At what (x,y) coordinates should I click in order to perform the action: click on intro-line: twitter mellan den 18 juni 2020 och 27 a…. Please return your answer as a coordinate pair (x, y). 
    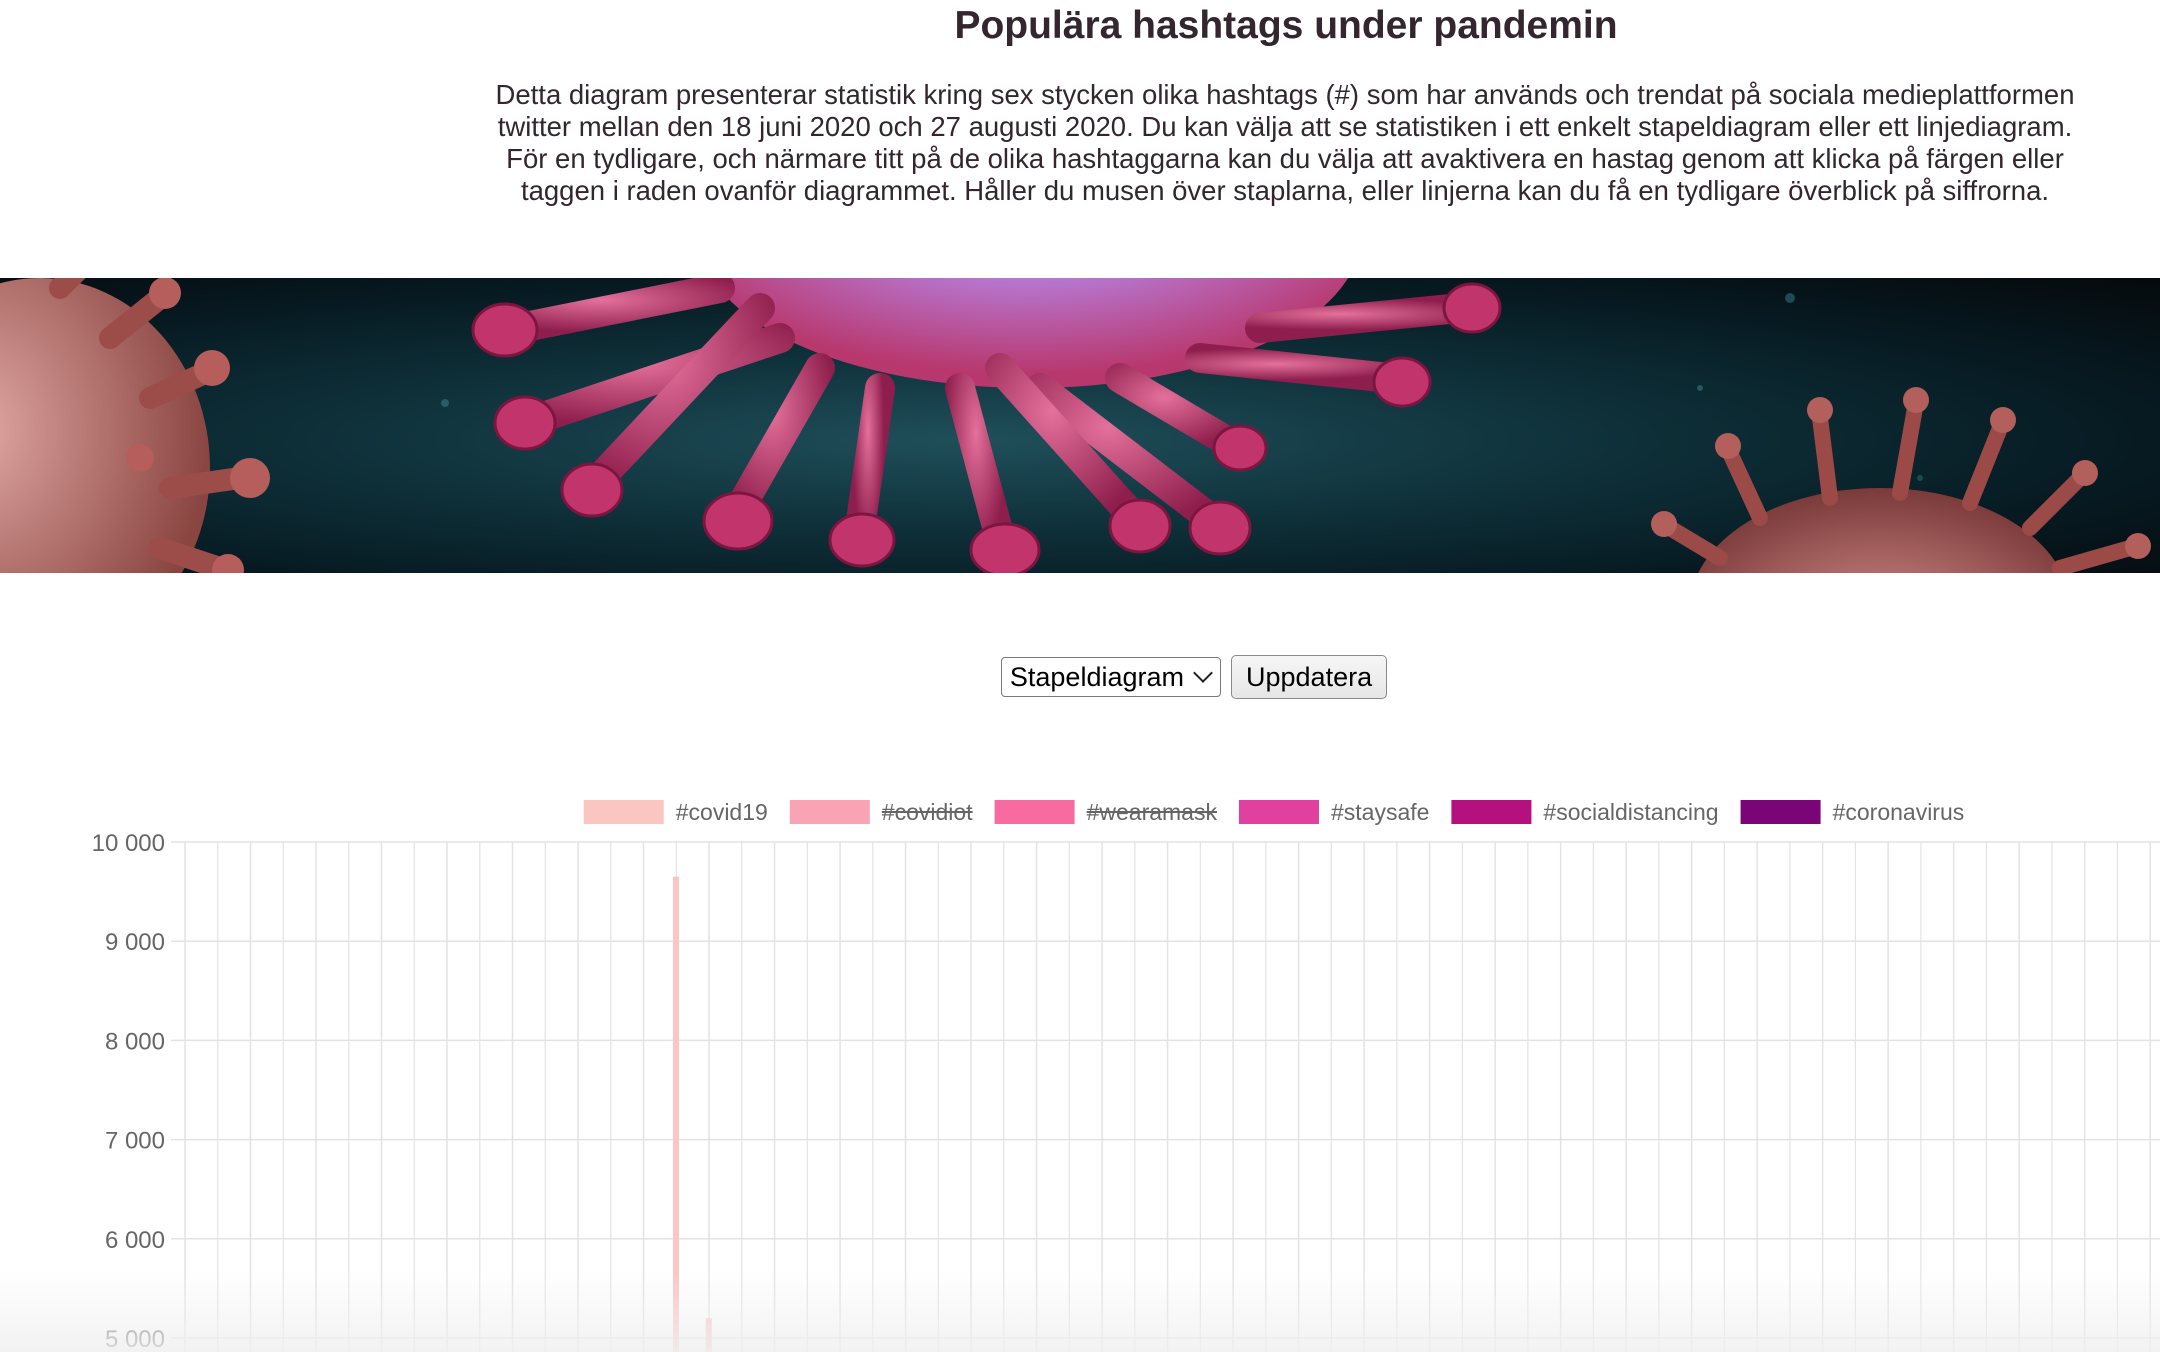
    Looking at the image, I should click on (1285, 126).